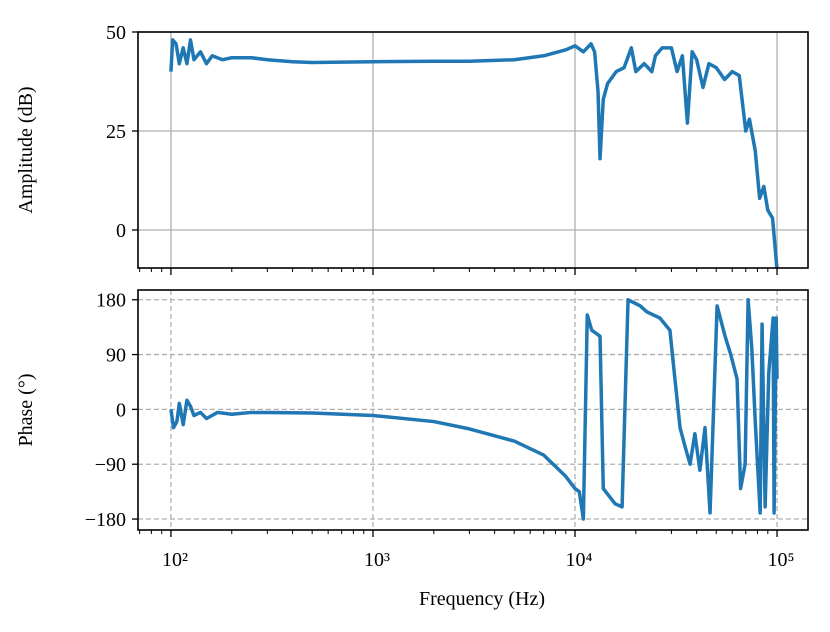 This screenshot has width=830, height=632. I want to click on y-tick-label: −90, so click(110, 465).